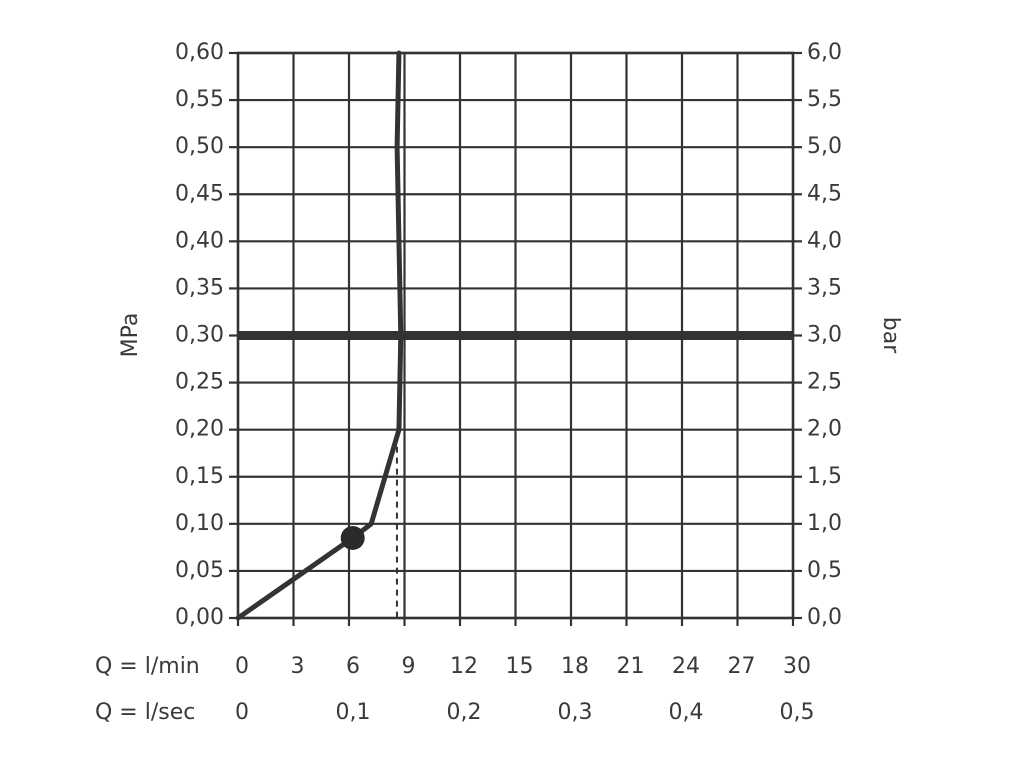  Describe the element at coordinates (199, 617) in the screenshot. I see `y-left-tick-label: 0,00` at that location.